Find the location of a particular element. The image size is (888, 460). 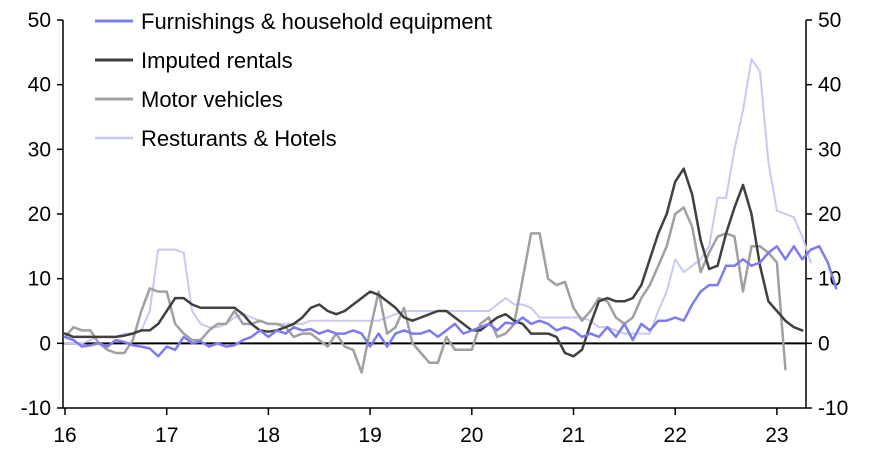

x-tick-label: 20 is located at coordinates (471, 435).